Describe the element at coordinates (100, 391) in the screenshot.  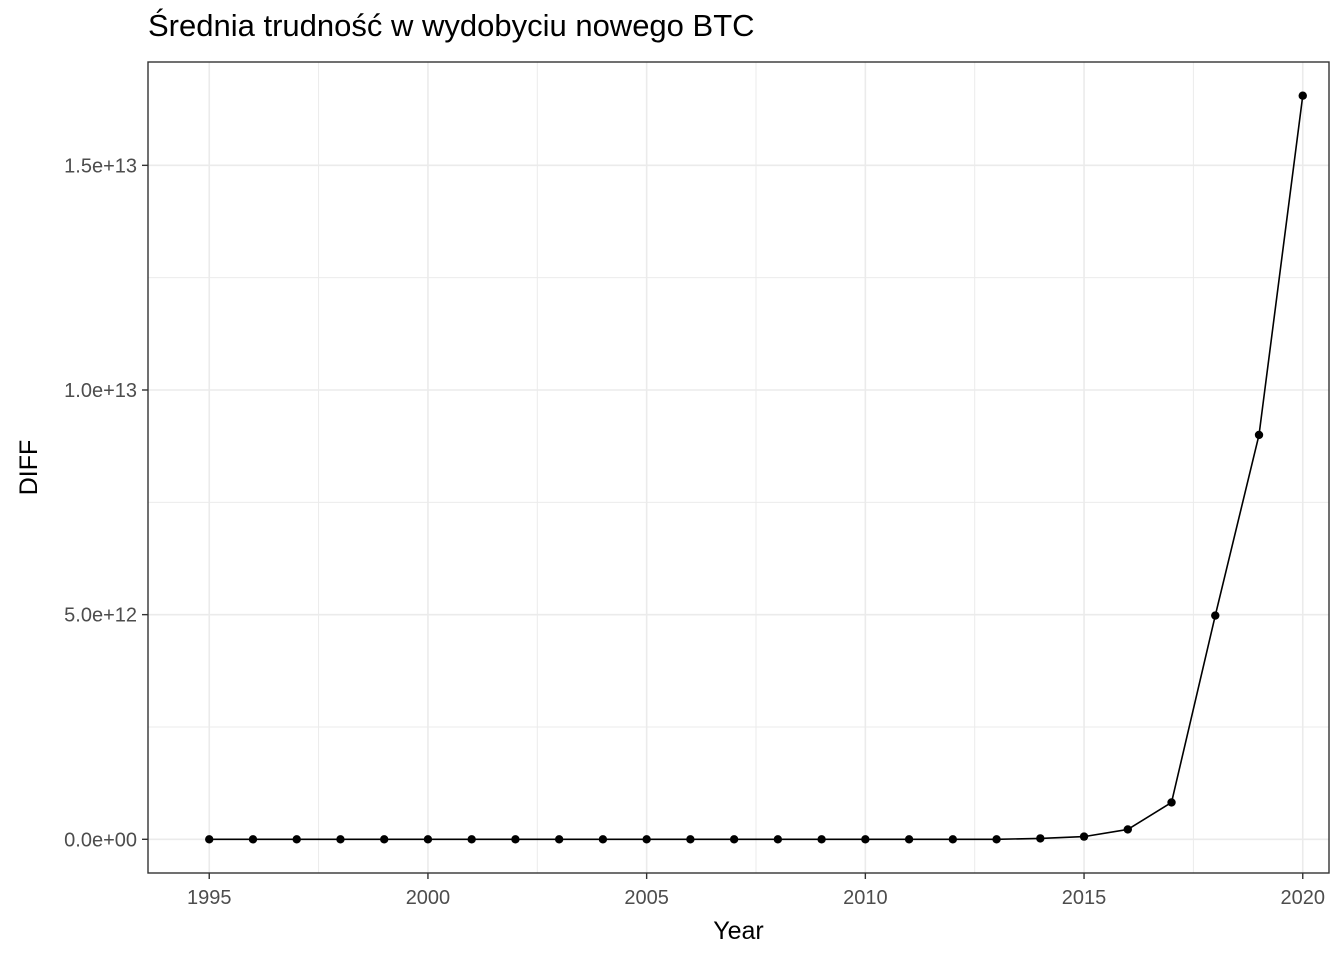
I see `y-tick-label: 1.0e+13` at that location.